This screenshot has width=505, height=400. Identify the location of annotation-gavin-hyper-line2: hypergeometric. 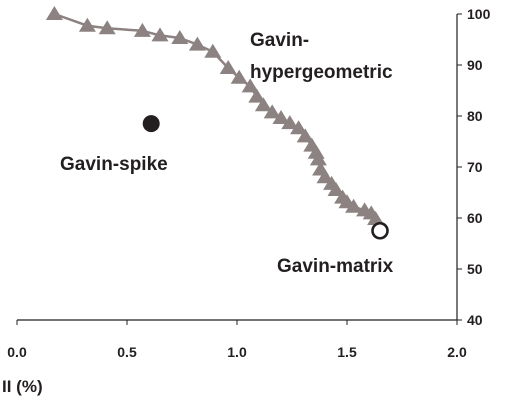
(321, 72).